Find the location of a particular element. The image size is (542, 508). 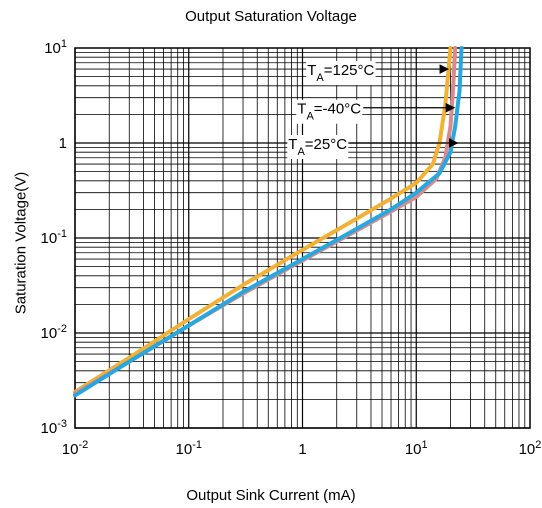

y-tick-label: 10⁻² is located at coordinates (54, 332).